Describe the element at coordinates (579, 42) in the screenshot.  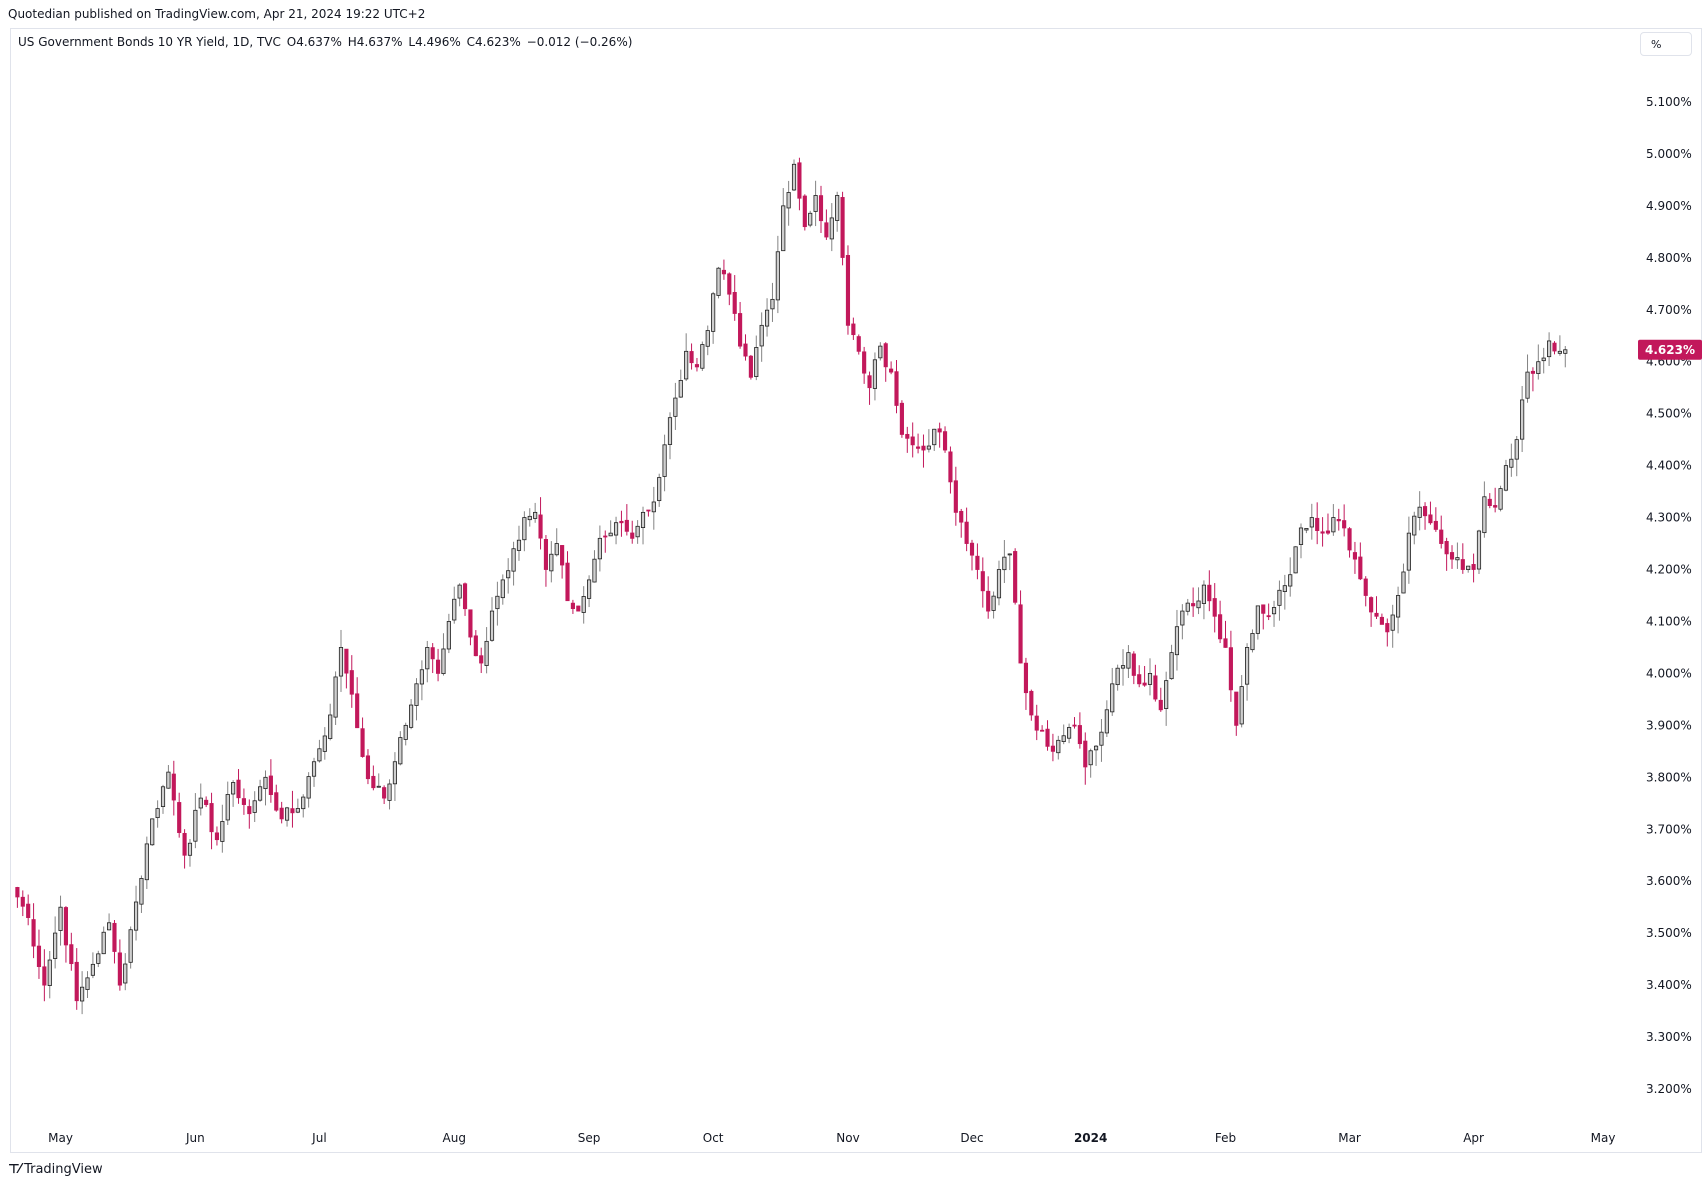
I see `ohlc-change: −0.012 (−0.26%)` at that location.